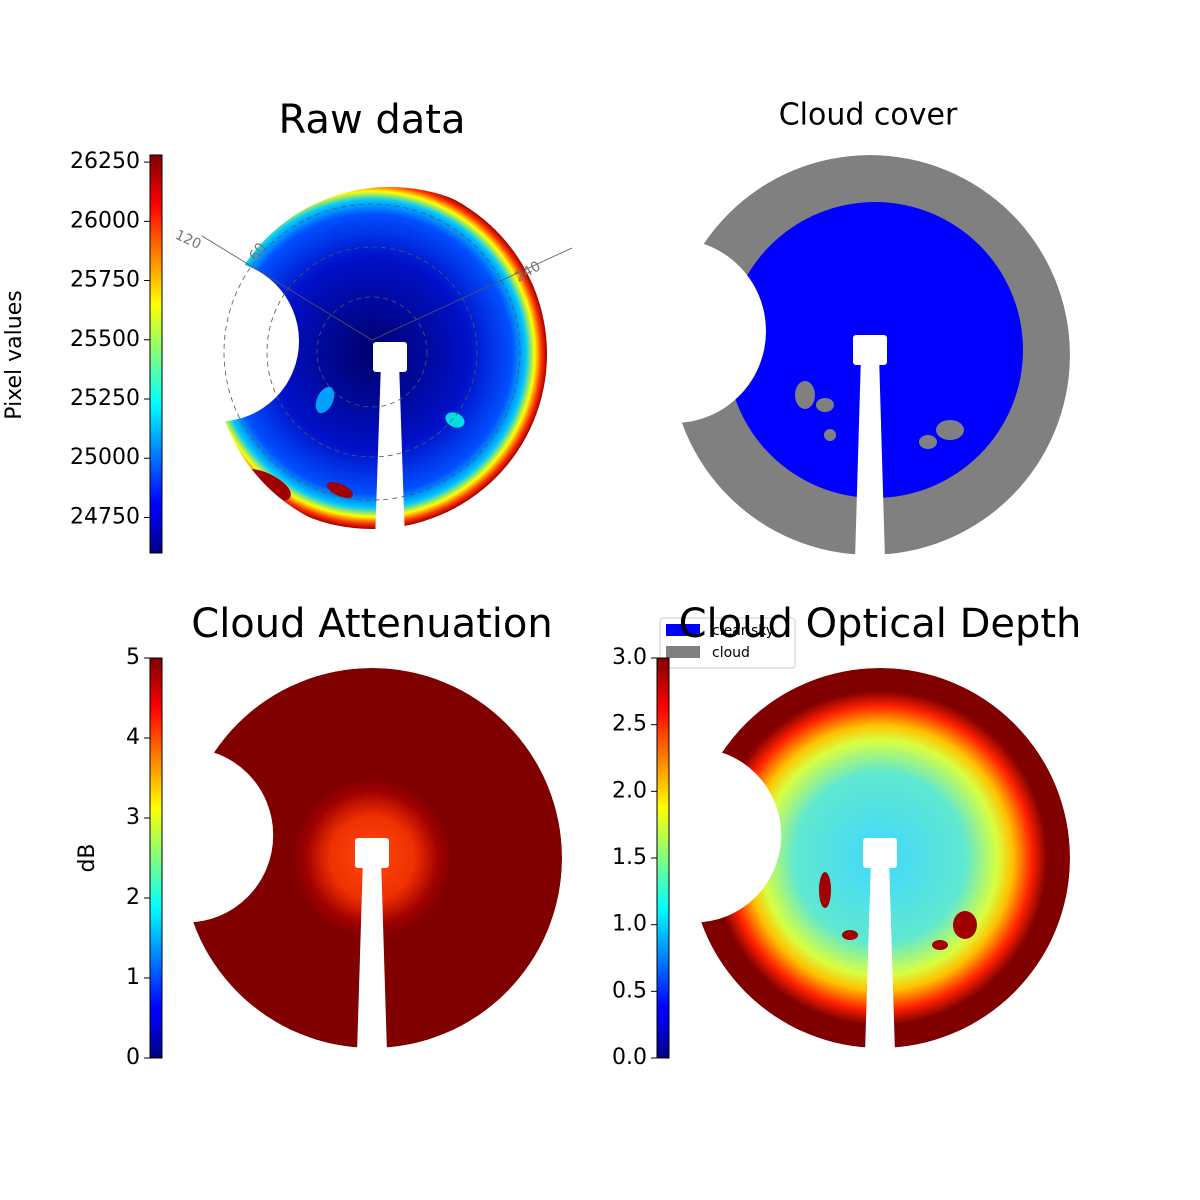 The image size is (1200, 1200). I want to click on colorbar-tick-label: 25500, so click(105, 339).